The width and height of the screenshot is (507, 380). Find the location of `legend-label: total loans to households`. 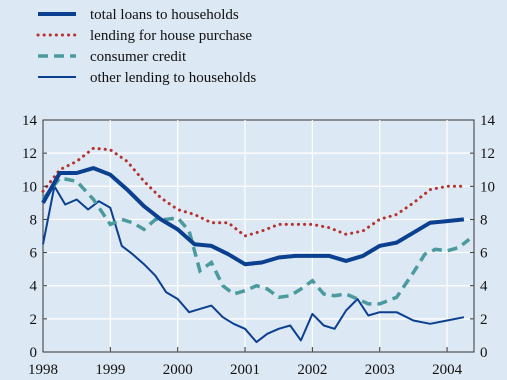

legend-label: total loans to households is located at coordinates (164, 15).